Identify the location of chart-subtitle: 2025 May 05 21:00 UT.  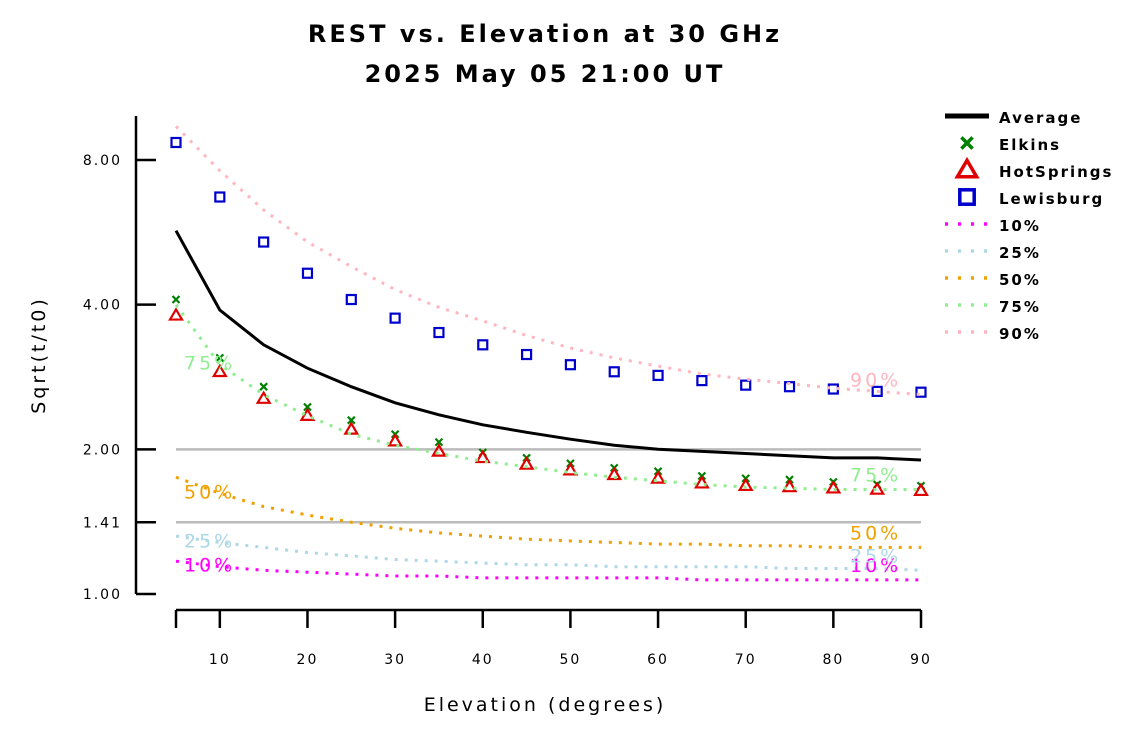
(545, 74).